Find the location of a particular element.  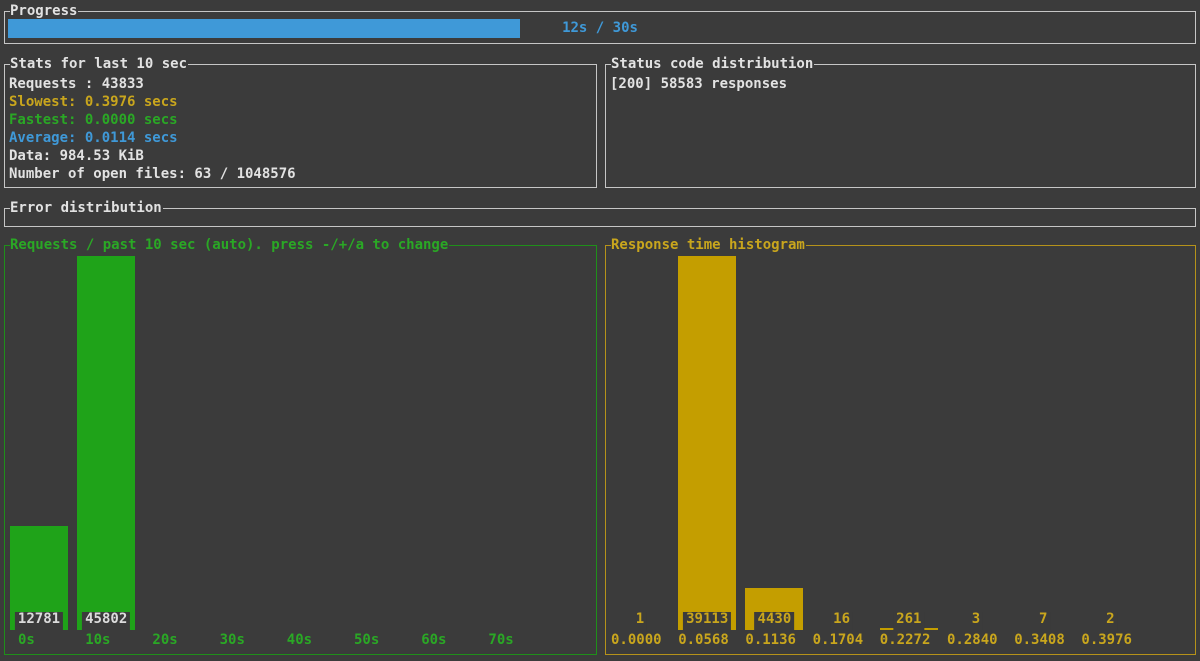

bar-value-label: 45802 is located at coordinates (106, 621).